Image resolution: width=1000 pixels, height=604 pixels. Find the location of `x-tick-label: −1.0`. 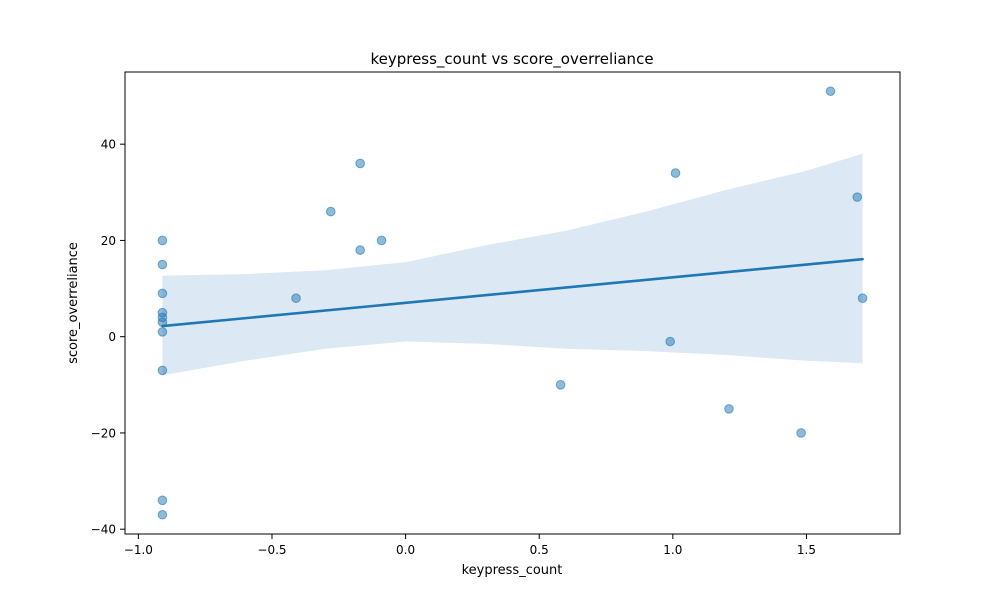

x-tick-label: −1.0 is located at coordinates (138, 550).